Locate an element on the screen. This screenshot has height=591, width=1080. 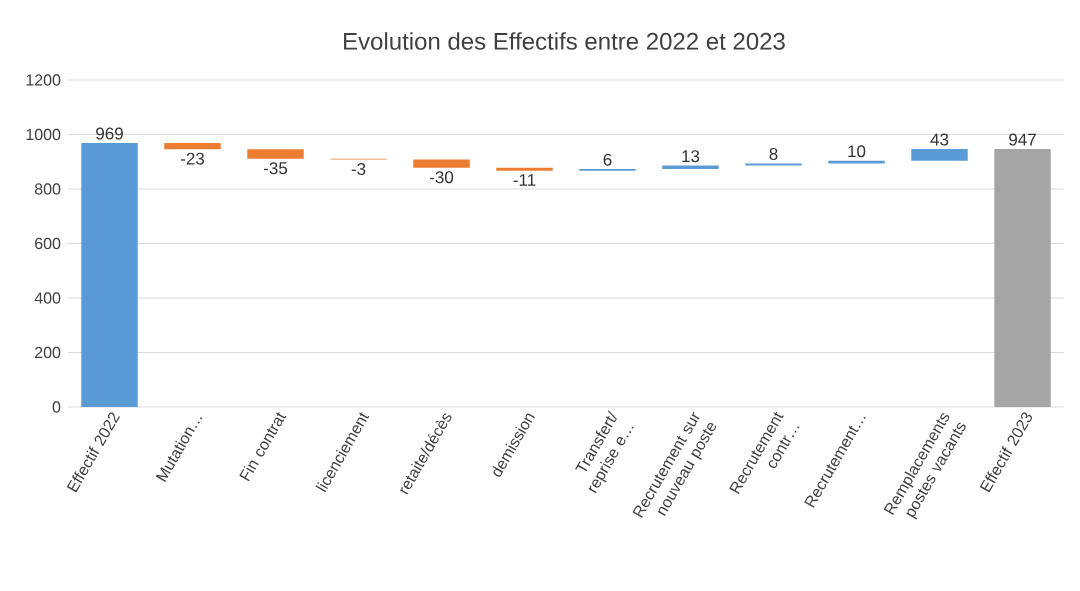
data-label: -30 is located at coordinates (441, 177).